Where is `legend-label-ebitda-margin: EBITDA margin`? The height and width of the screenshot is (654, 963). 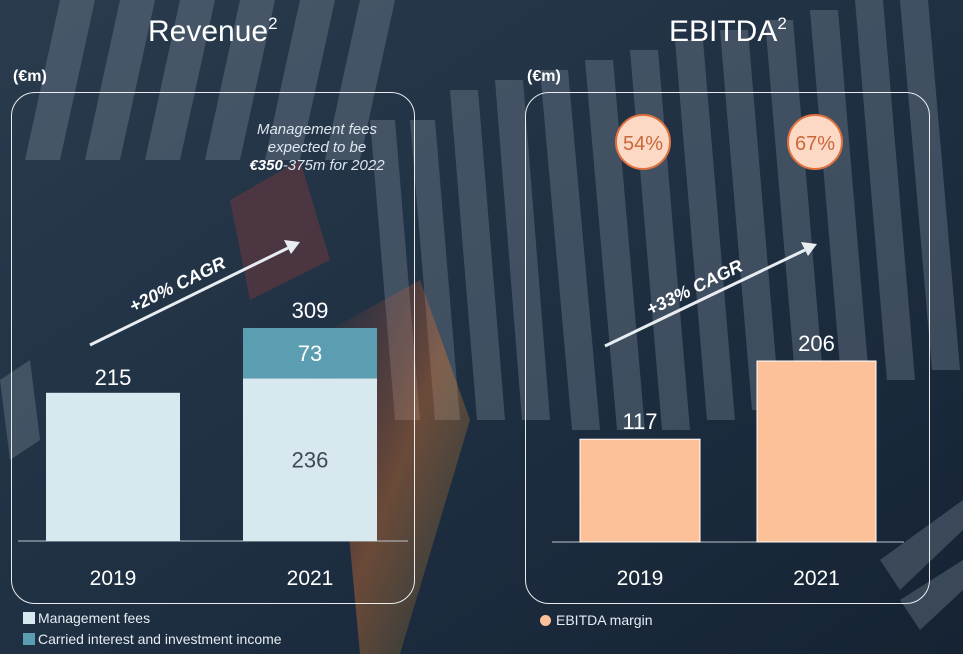 legend-label-ebitda-margin: EBITDA margin is located at coordinates (604, 620).